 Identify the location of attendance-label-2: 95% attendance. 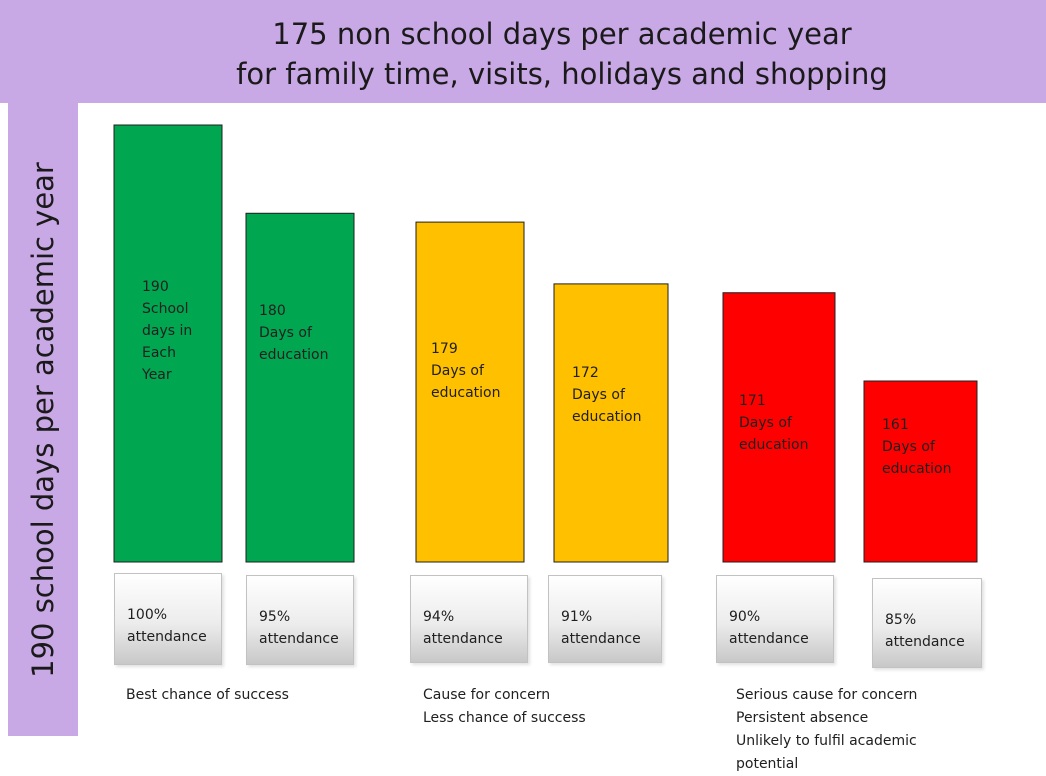
(299, 628).